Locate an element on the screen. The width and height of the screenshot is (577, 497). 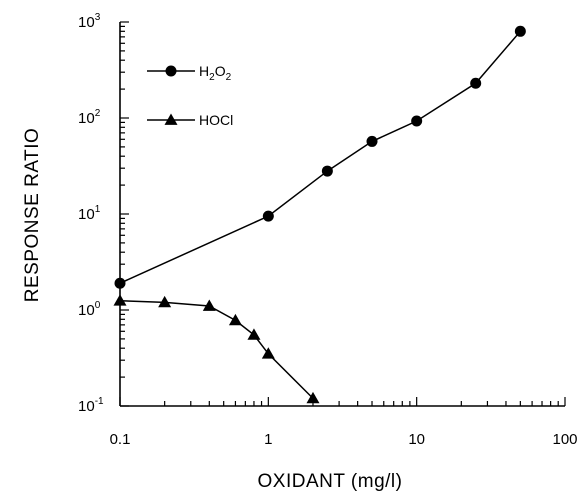
y-tick-label: 10³ is located at coordinates (89, 21).